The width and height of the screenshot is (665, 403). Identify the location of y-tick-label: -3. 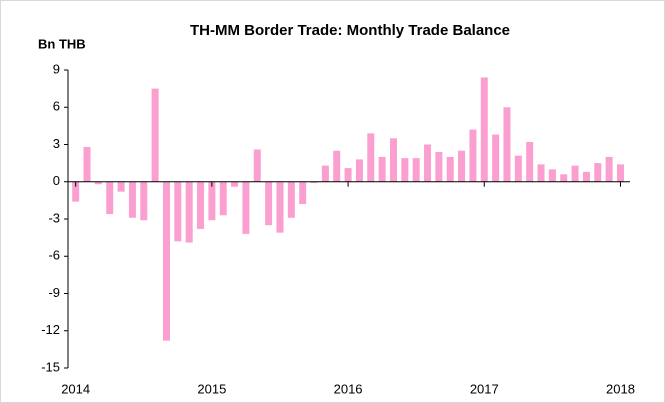
(54, 217).